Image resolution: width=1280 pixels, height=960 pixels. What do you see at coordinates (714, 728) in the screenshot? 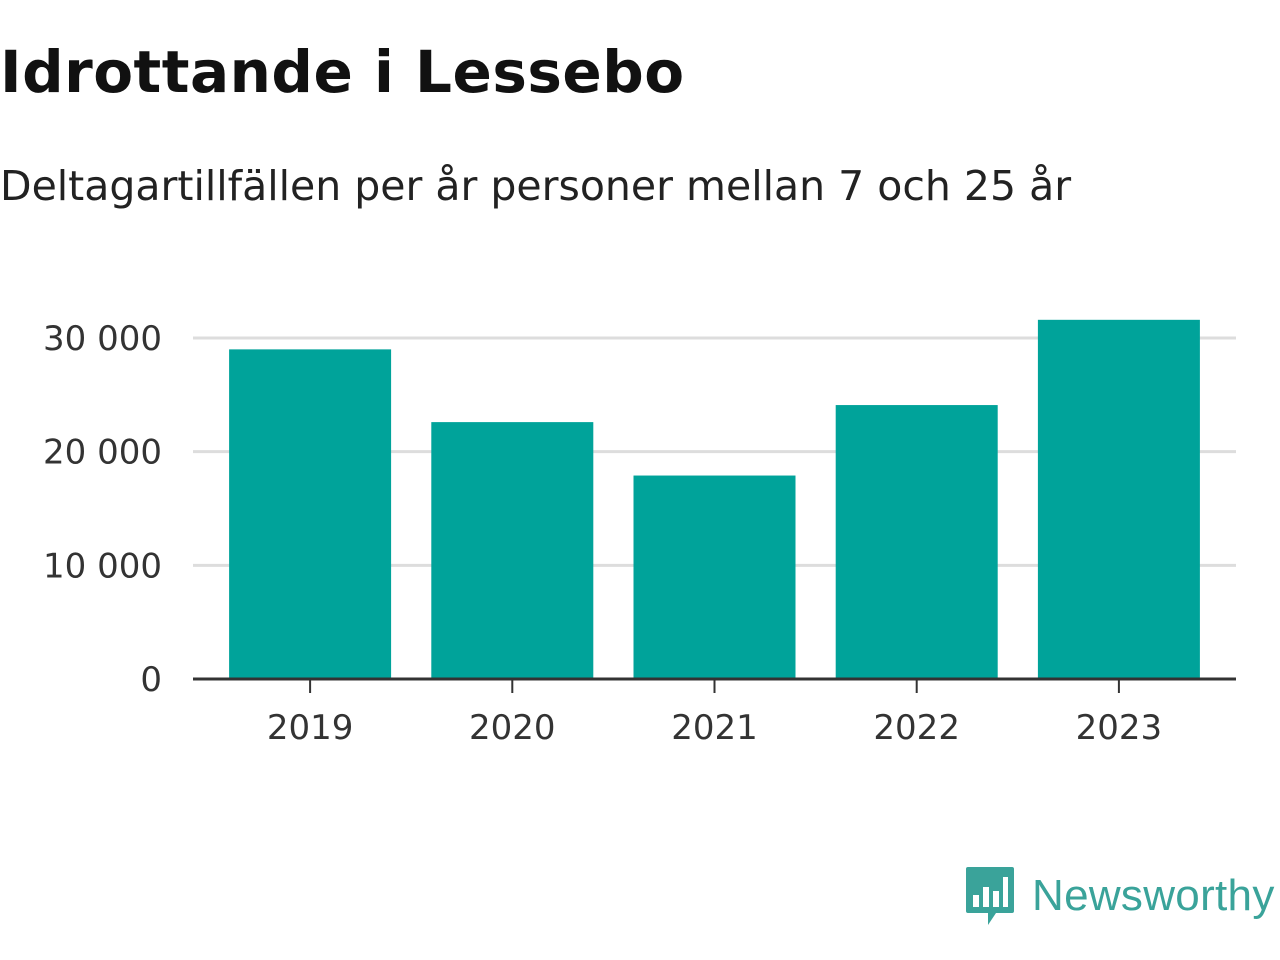
I see `x-tick-label: 2021` at bounding box center [714, 728].